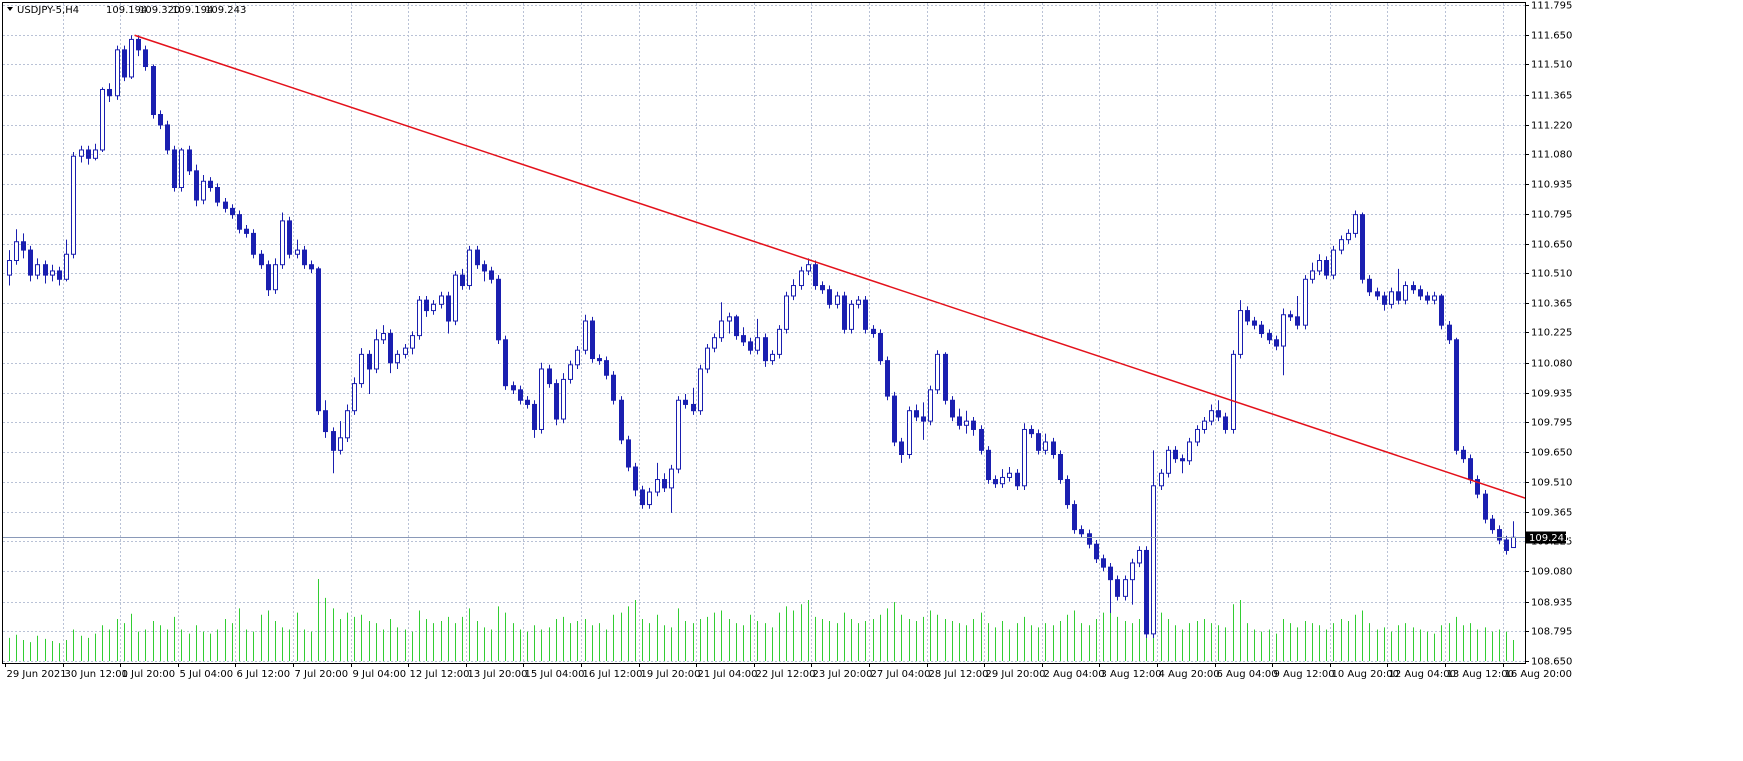 The width and height of the screenshot is (1743, 761). What do you see at coordinates (1247, 674) in the screenshot?
I see `x-tick-label: 6 Aug 04:00` at bounding box center [1247, 674].